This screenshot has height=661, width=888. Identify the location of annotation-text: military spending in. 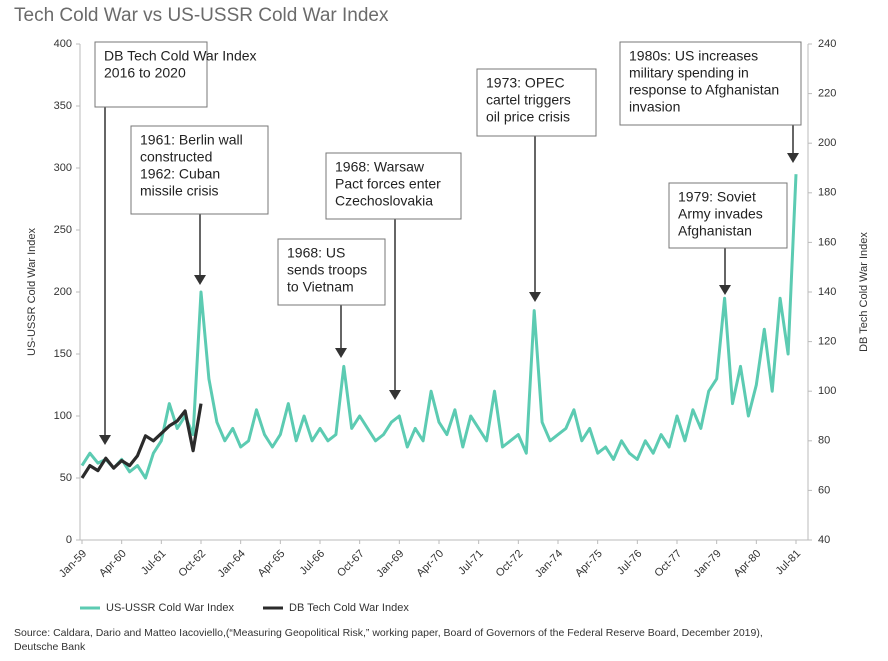
(689, 73).